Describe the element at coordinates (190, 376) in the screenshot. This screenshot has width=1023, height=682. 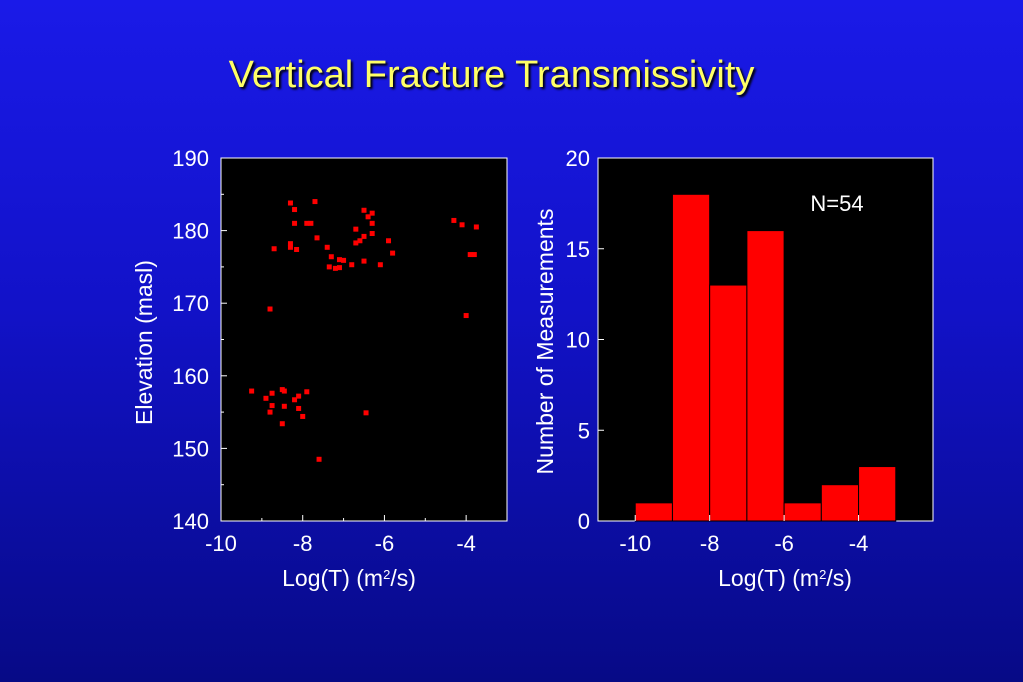
I see `scatter-y-tick-label: 160` at that location.